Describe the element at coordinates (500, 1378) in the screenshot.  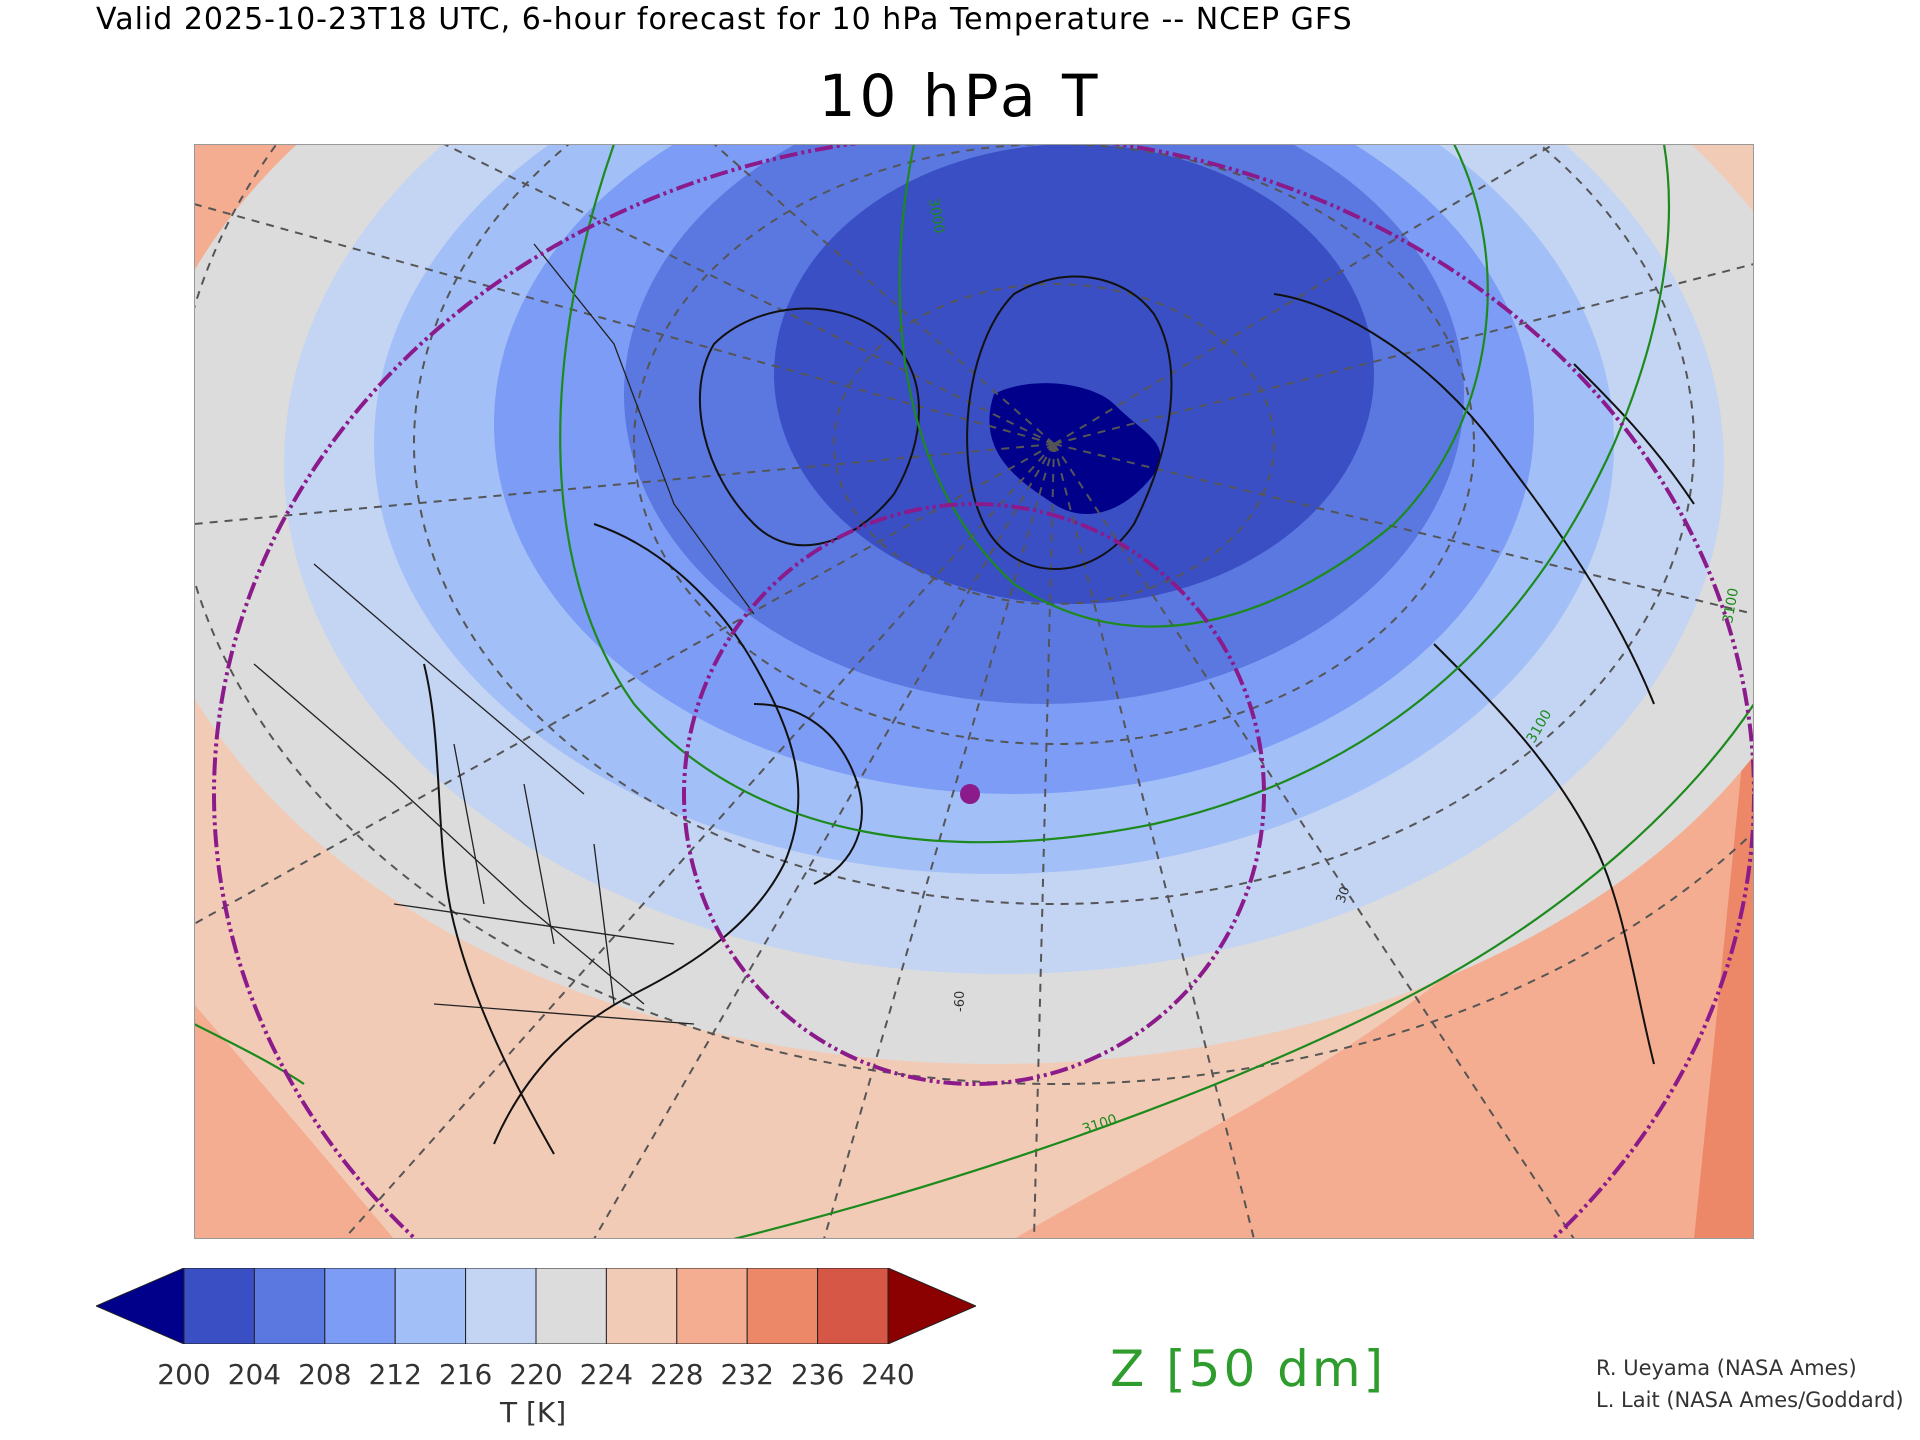
I see `colorbar-ticks: 200 204 208 212 216 220 224 228 232 236 240` at that location.